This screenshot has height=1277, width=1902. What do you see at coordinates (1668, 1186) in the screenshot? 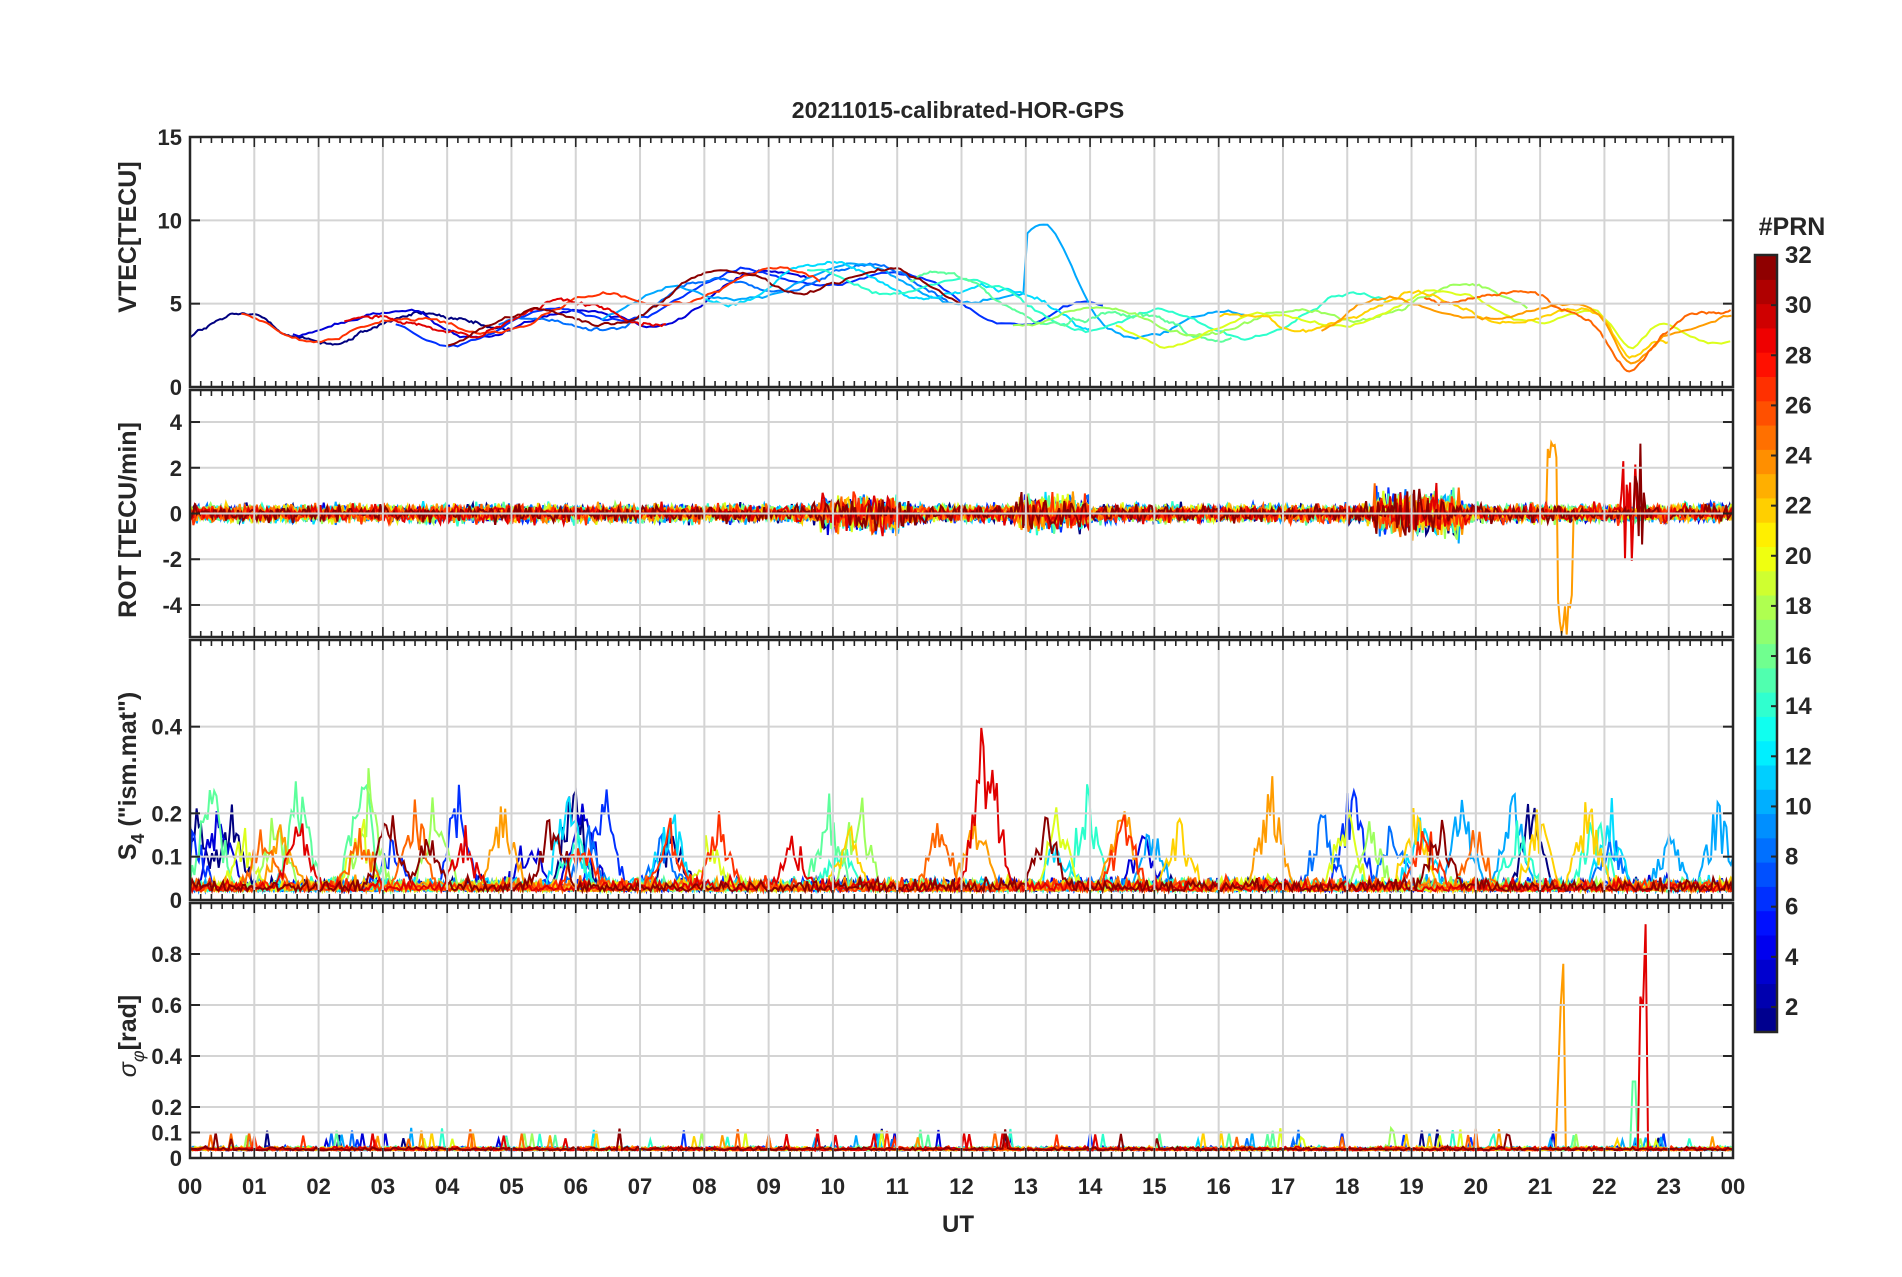
I see `x-tick-label: 23` at bounding box center [1668, 1186].